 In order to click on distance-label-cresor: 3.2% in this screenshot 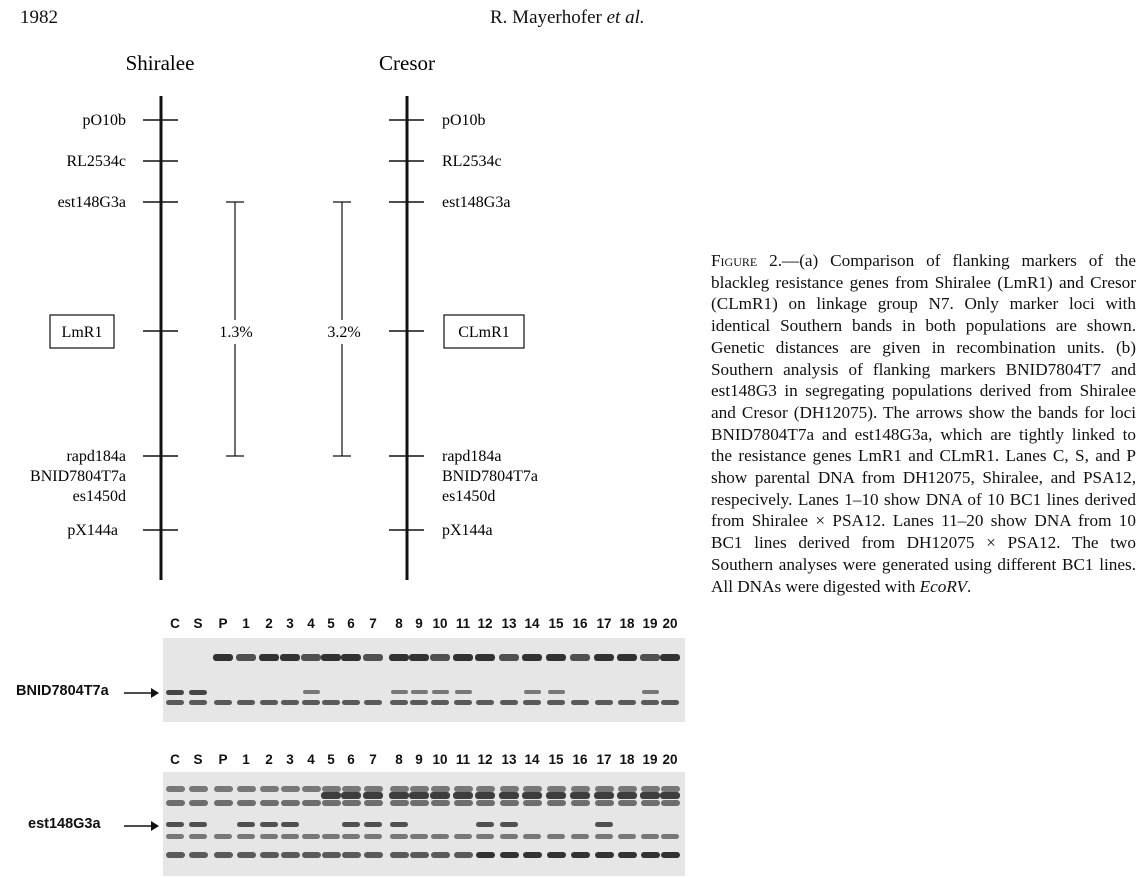, I will do `click(343, 332)`.